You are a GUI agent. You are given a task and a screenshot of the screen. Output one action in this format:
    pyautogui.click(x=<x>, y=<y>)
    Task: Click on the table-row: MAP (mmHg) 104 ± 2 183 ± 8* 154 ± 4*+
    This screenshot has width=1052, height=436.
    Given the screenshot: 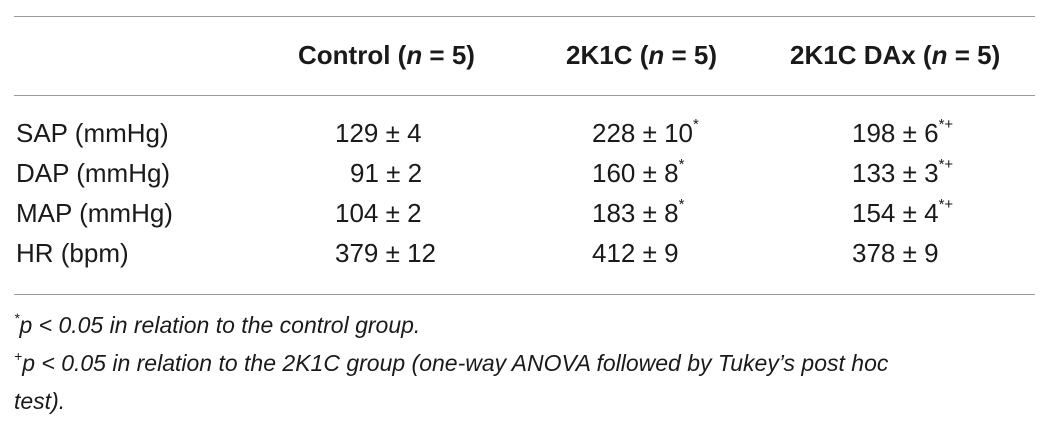 What is the action you would take?
    pyautogui.click(x=526, y=217)
    